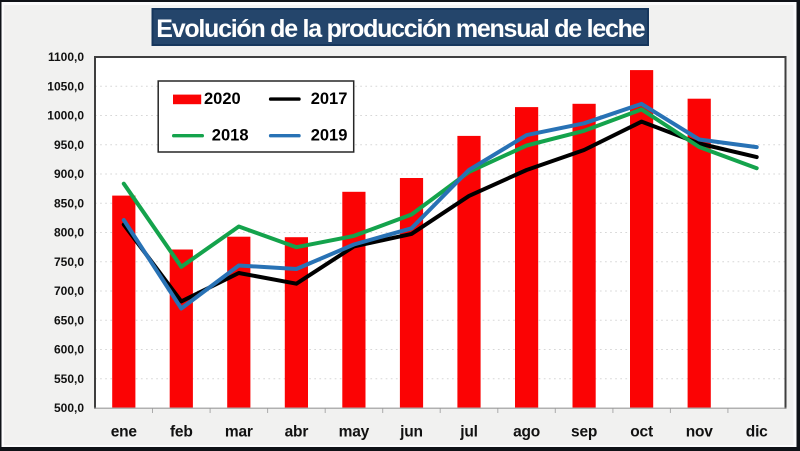  Describe the element at coordinates (69, 233) in the screenshot. I see `svg-text: 800,0` at that location.